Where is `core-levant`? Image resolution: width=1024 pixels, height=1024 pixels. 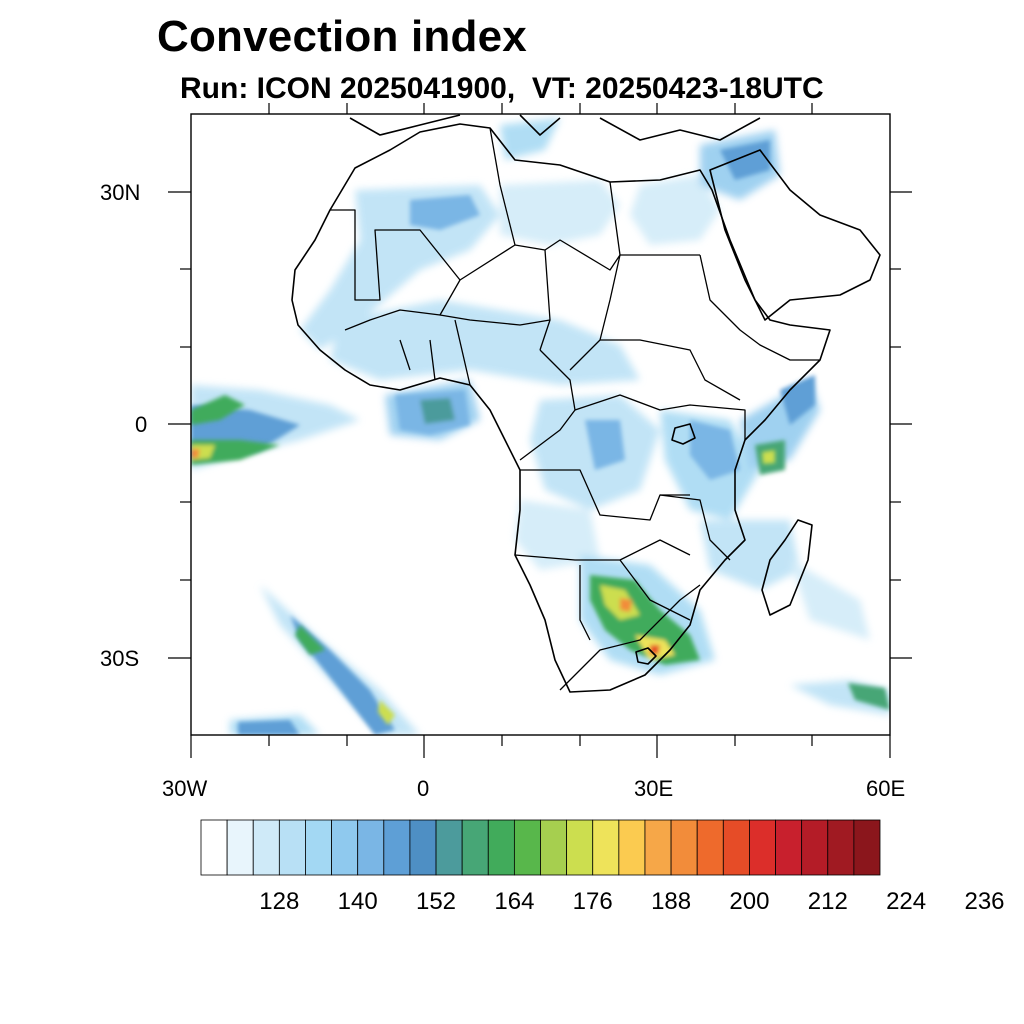 core-levant is located at coordinates (745, 160).